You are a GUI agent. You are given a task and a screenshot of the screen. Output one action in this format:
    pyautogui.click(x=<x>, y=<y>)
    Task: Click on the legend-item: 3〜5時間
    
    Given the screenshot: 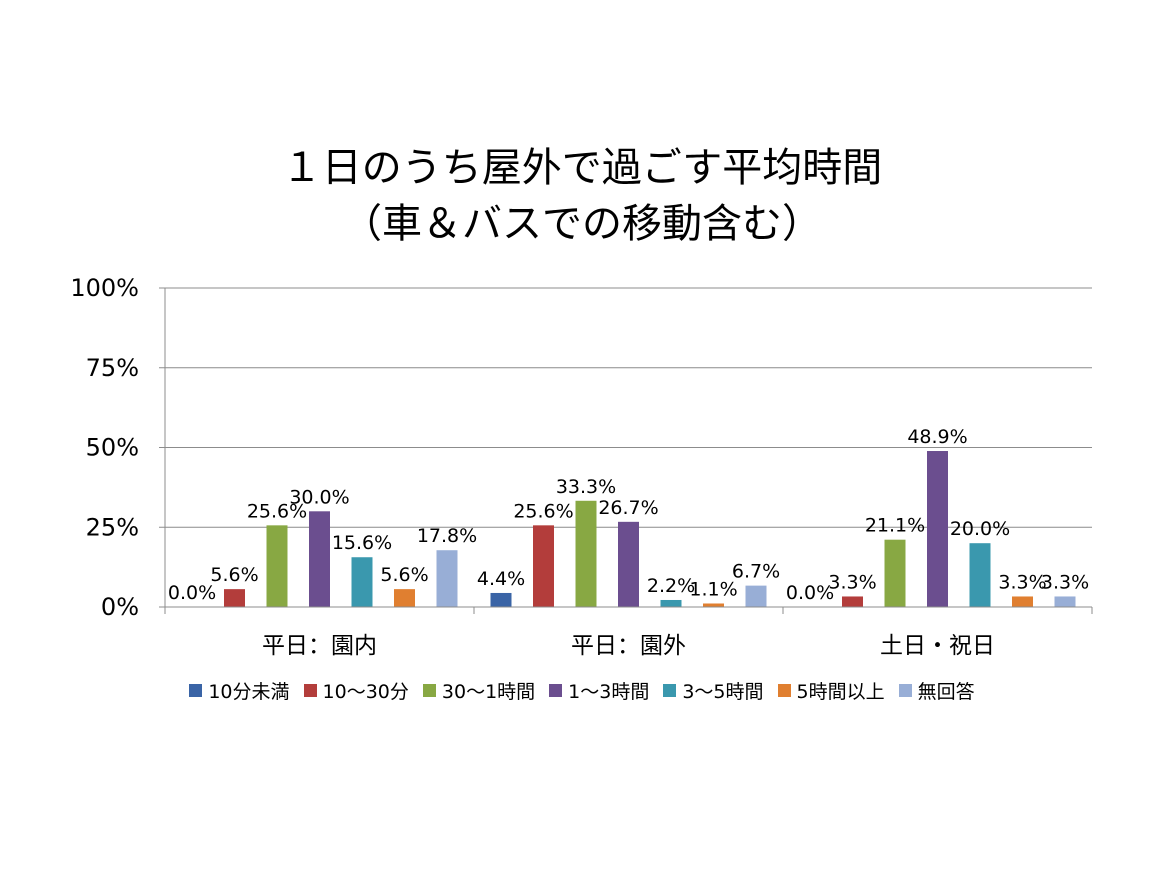 What is the action you would take?
    pyautogui.click(x=713, y=690)
    